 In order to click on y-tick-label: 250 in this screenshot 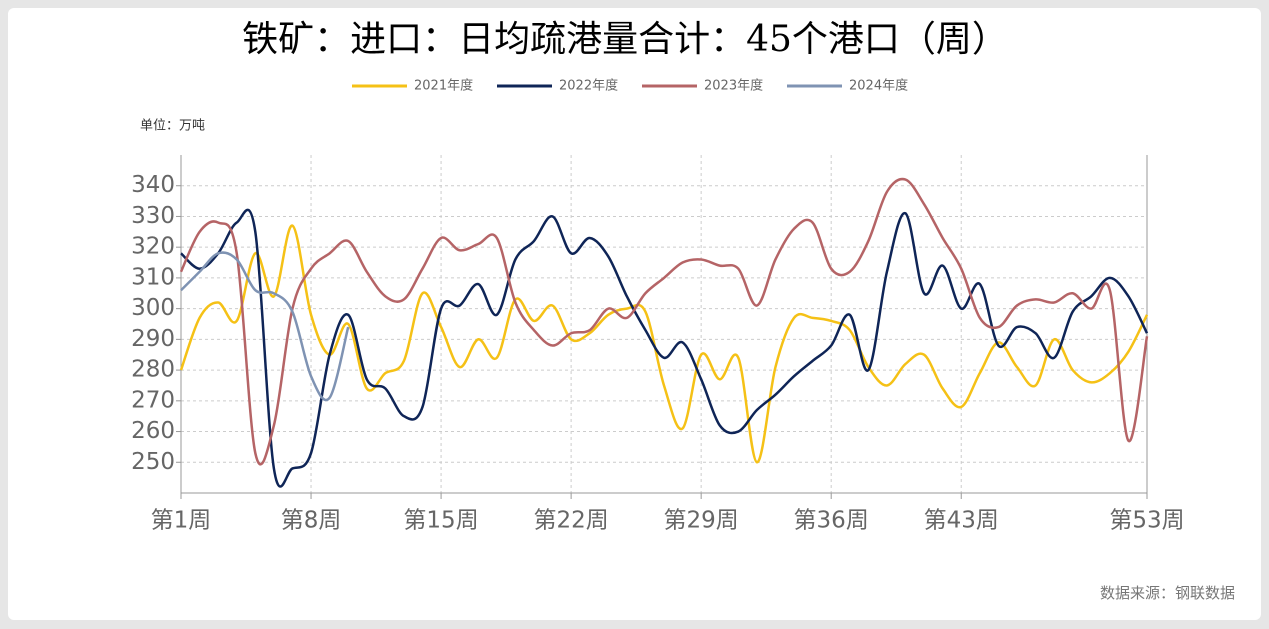, I will do `click(153, 462)`.